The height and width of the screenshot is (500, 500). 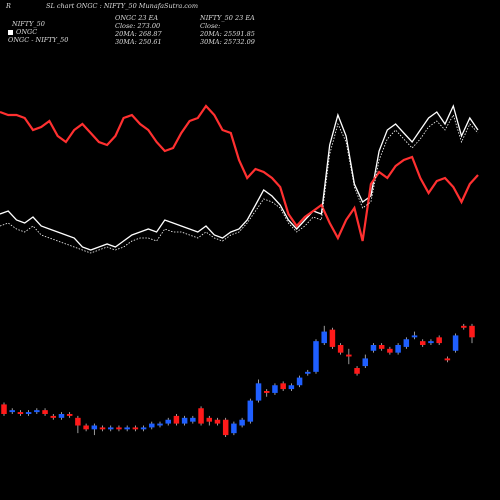 What do you see at coordinates (122, 6) in the screenshot?
I see `chart-title: SL chart ONGC : NIFTY_50 MunafaSutra.com` at bounding box center [122, 6].